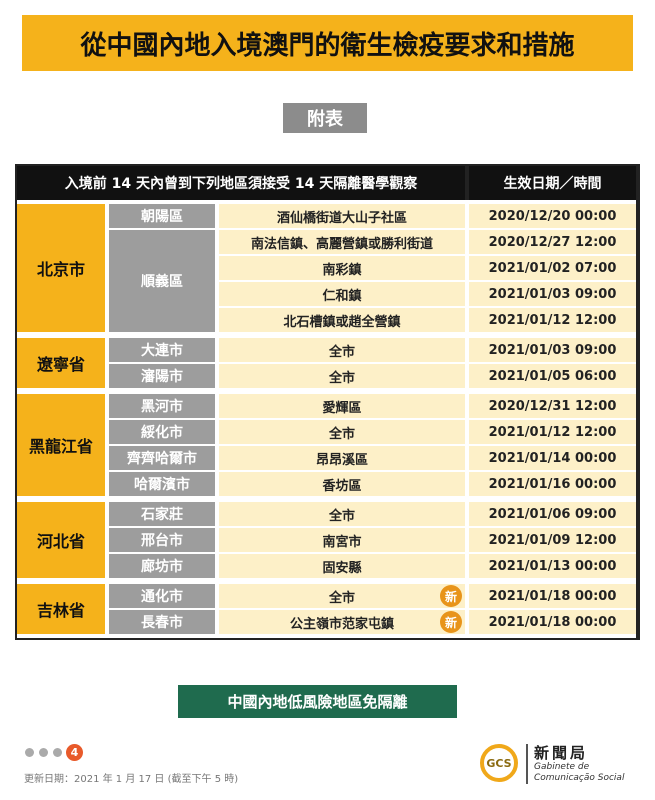 Image resolution: width=655 pixels, height=800 pixels. Describe the element at coordinates (342, 320) in the screenshot. I see `area-cell: 北石槽鎮或趙全營鎮` at that location.